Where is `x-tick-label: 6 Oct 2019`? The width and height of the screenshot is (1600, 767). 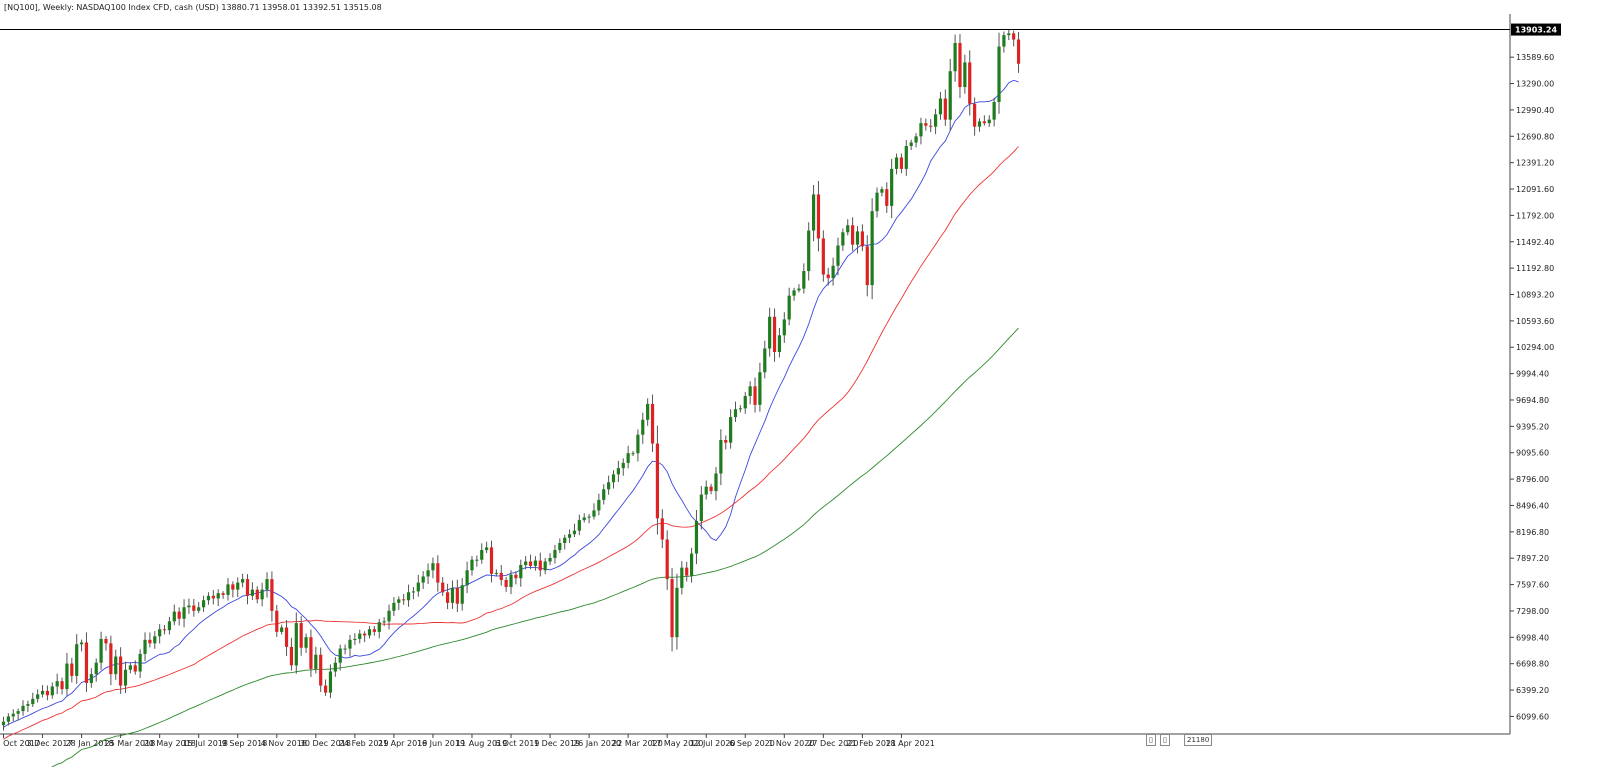 x-tick-label: 6 Oct 2019 is located at coordinates (517, 743).